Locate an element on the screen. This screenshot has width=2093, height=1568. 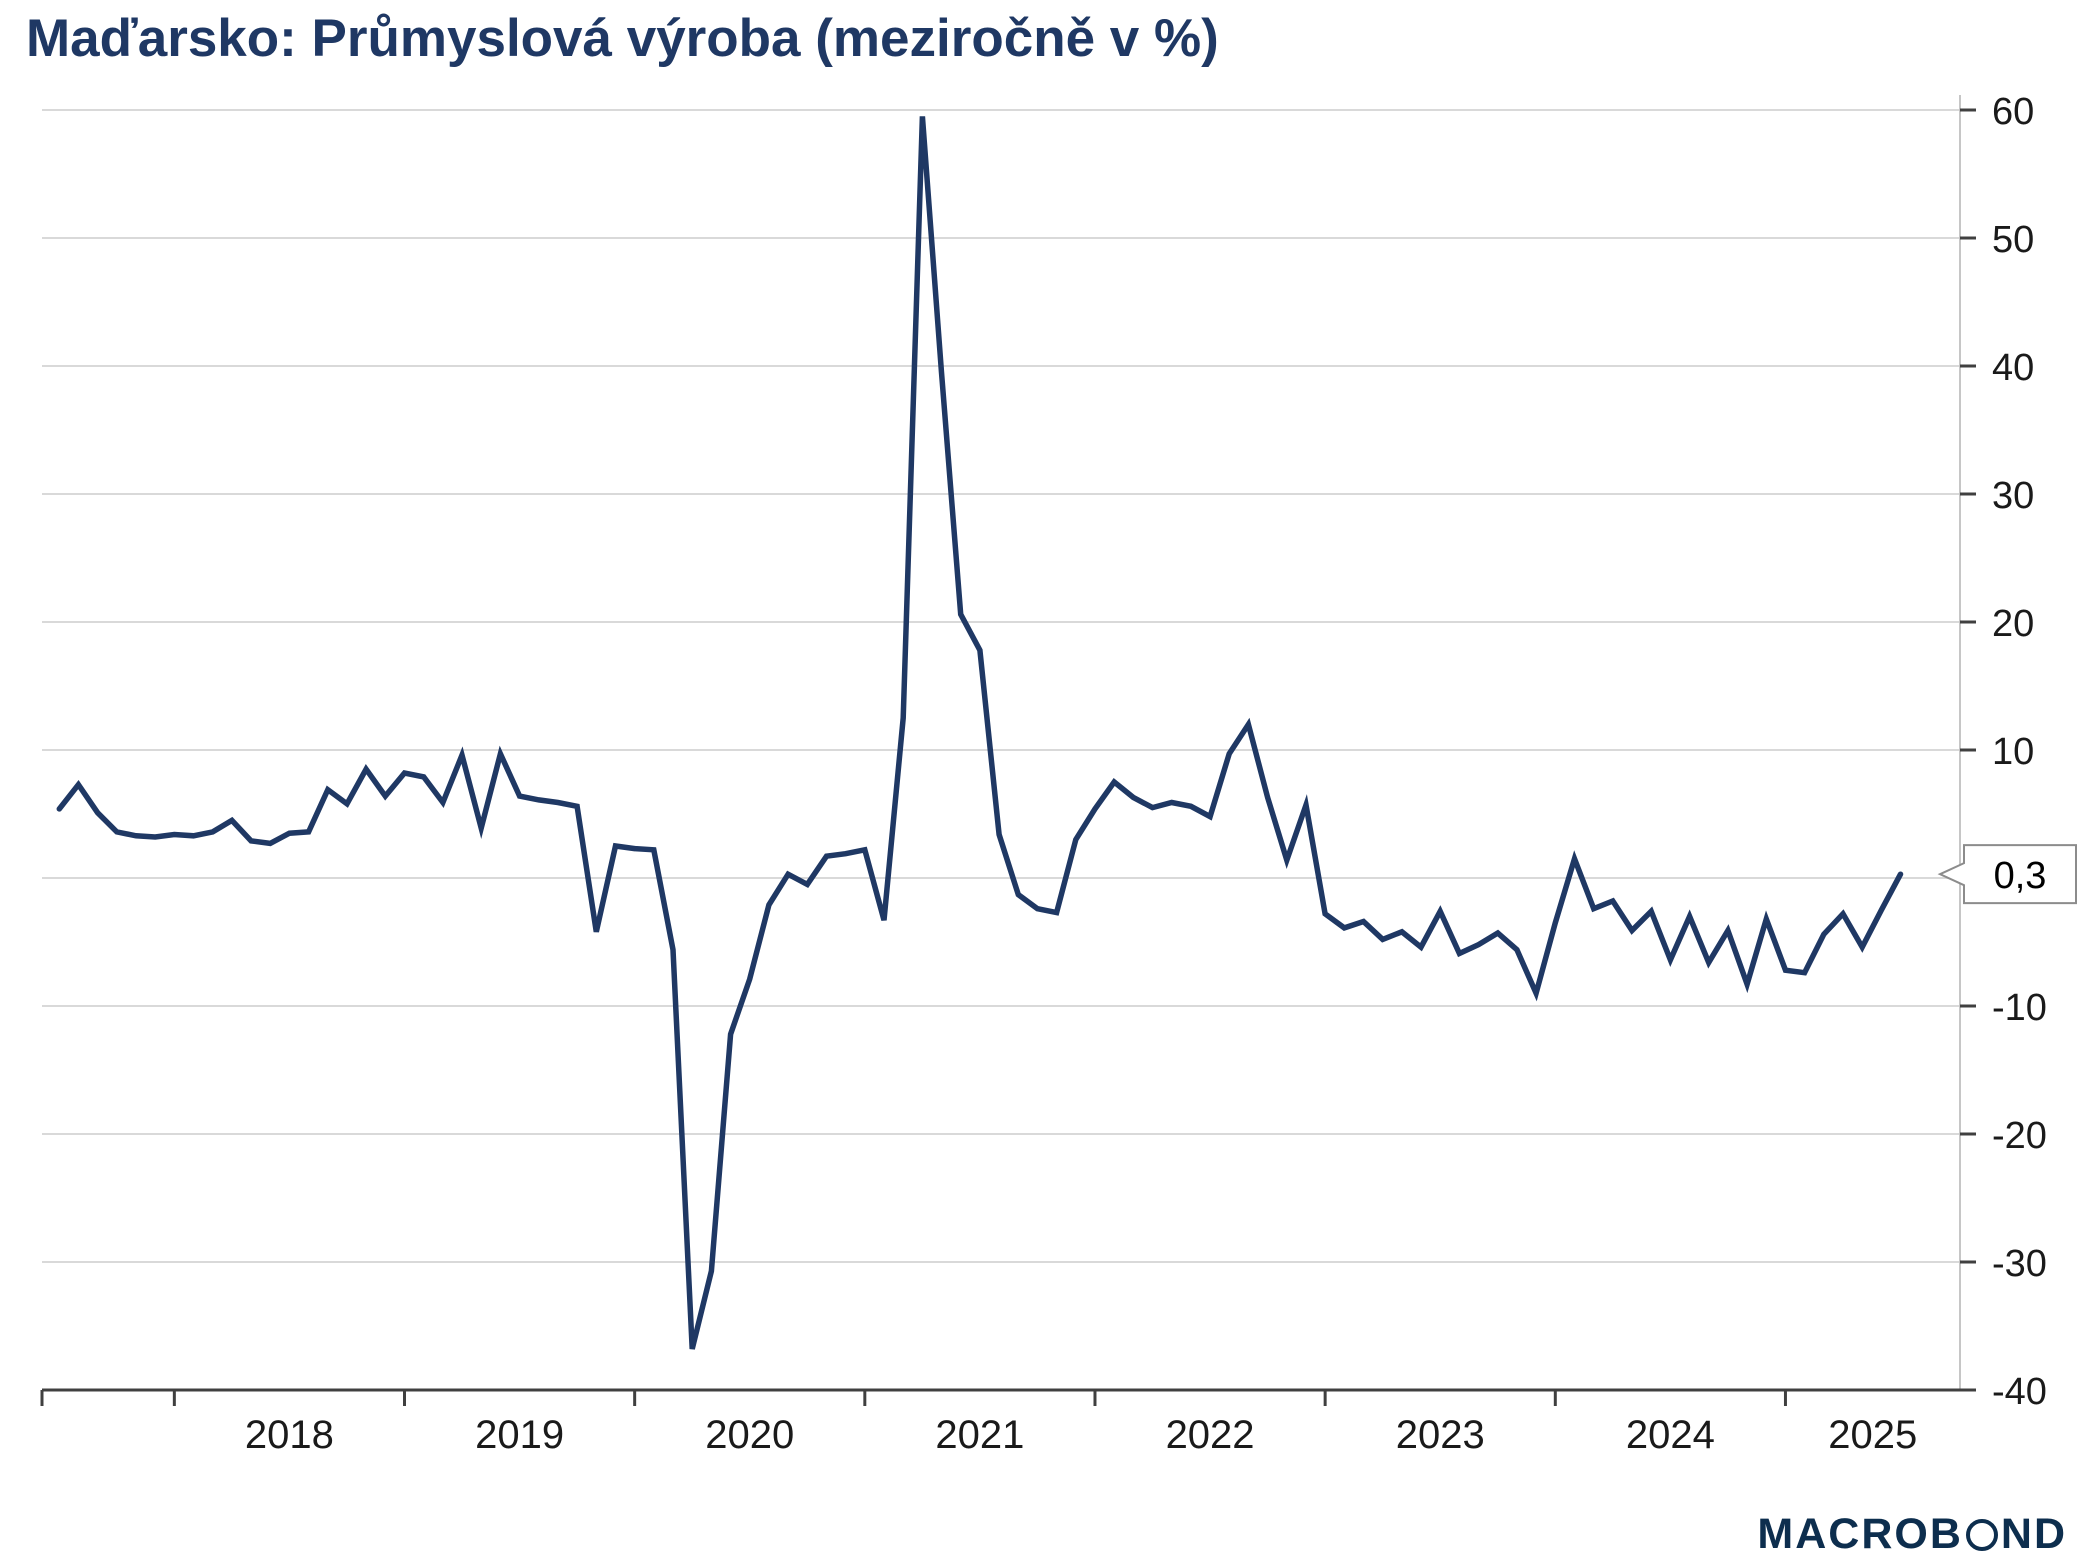
macrobond-logo: MACROB ND is located at coordinates (1912, 1534).